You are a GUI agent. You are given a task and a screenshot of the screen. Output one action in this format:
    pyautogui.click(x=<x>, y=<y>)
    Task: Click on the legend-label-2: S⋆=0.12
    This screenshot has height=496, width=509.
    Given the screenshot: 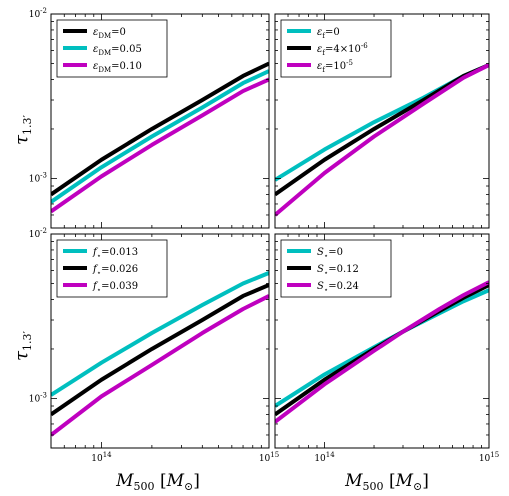 What is the action you would take?
    pyautogui.click(x=338, y=270)
    